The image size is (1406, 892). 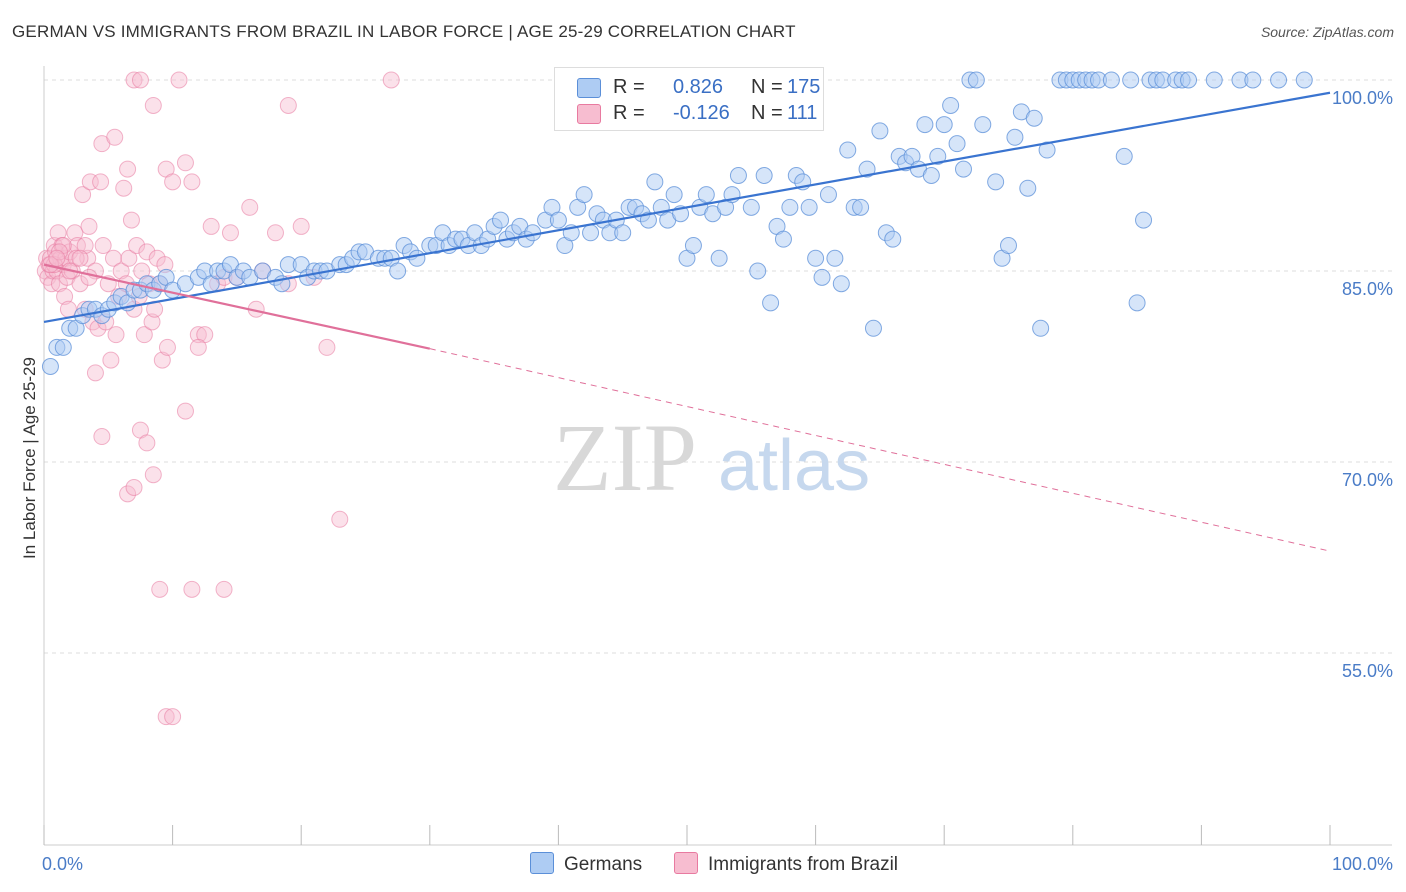 What do you see at coordinates (802, 113) in the screenshot?
I see `legend-n-value: 111` at bounding box center [802, 113].